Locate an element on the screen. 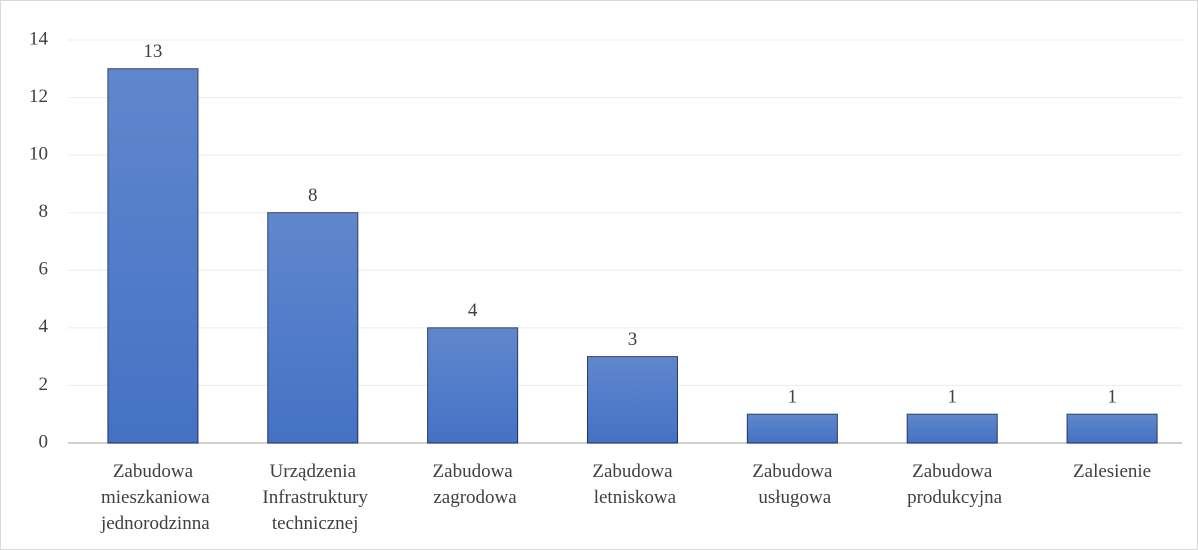 The width and height of the screenshot is (1198, 550). y-tick-label: 0 is located at coordinates (44, 441).